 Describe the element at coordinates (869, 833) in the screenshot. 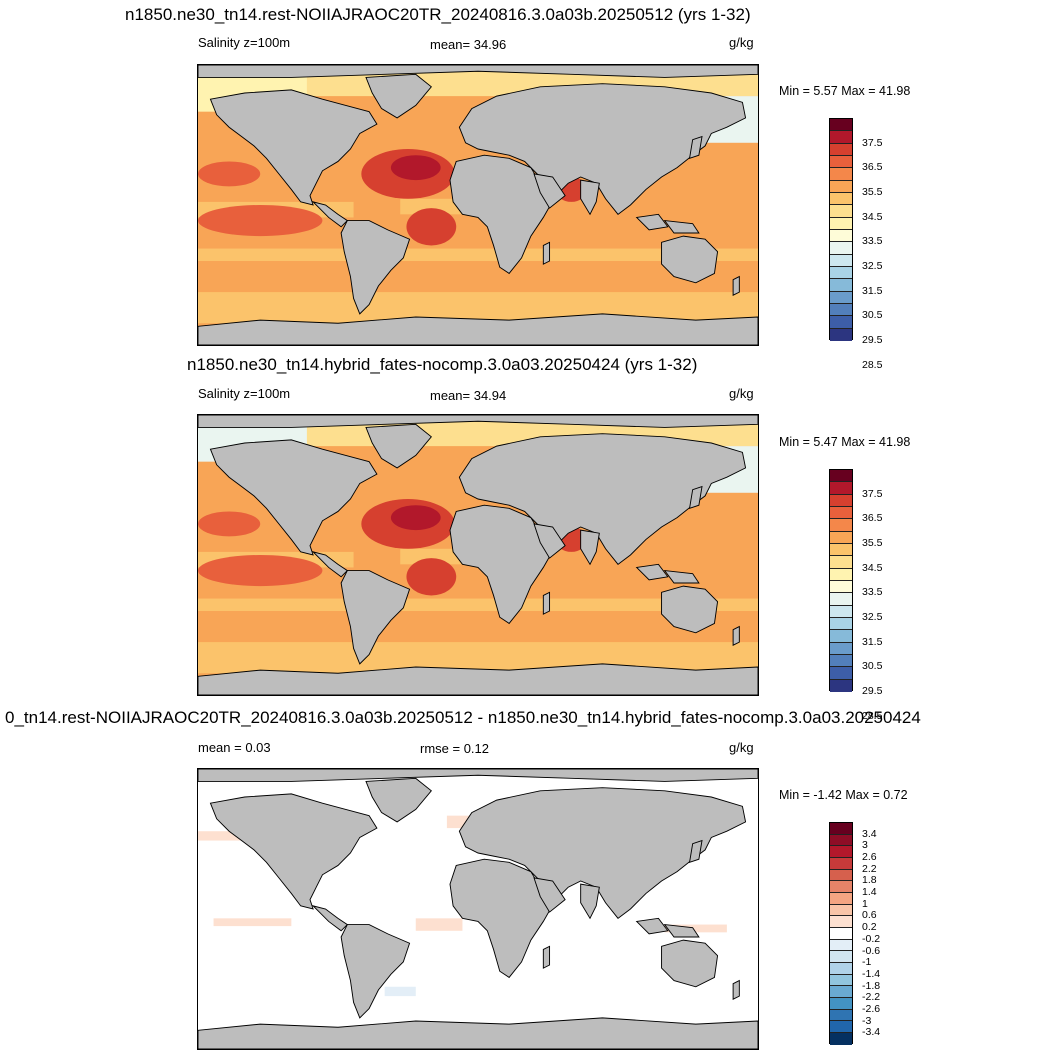

I see `panel3-colorbar-tick-label: 3.4` at that location.